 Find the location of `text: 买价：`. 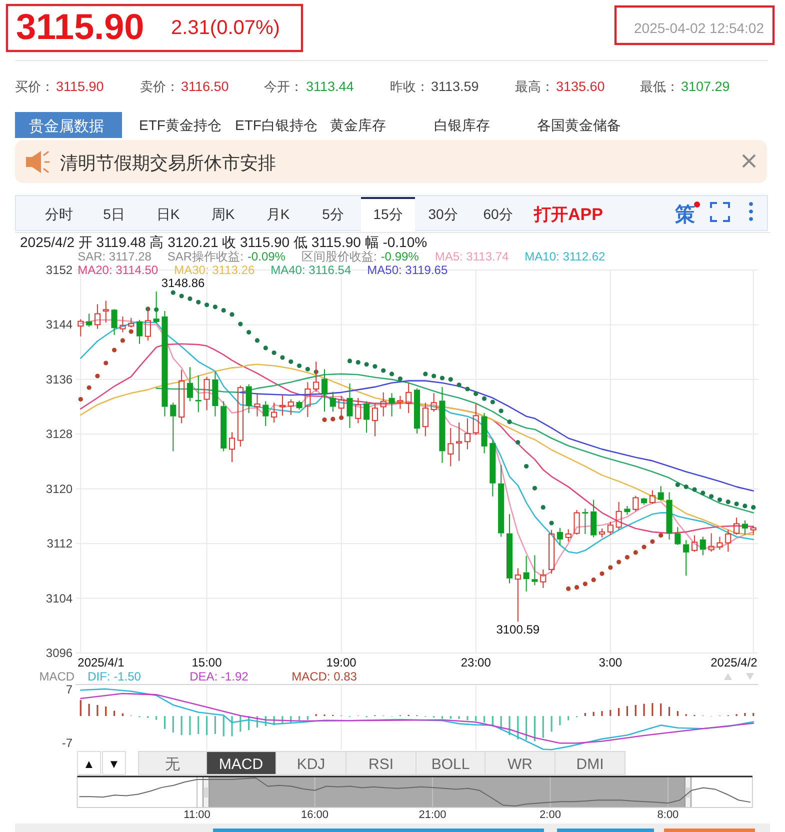

text: 买价： is located at coordinates (34, 86).